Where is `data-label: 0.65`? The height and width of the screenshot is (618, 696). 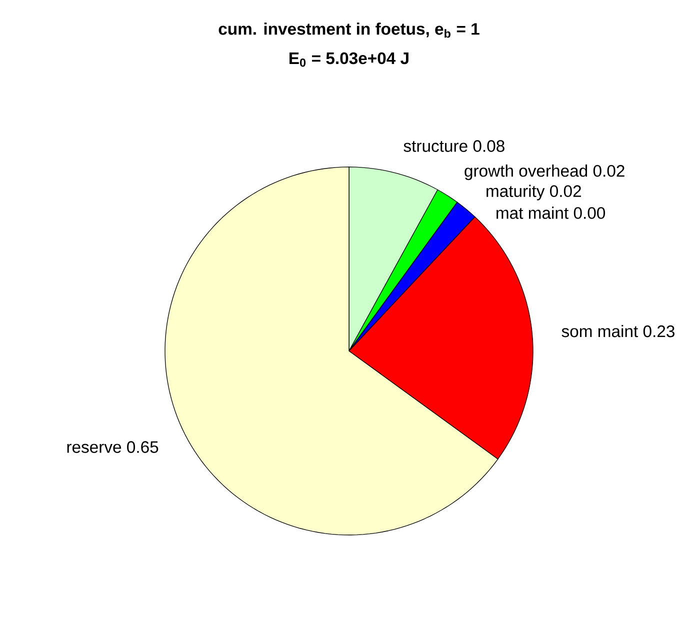 data-label: 0.65 is located at coordinates (142, 447).